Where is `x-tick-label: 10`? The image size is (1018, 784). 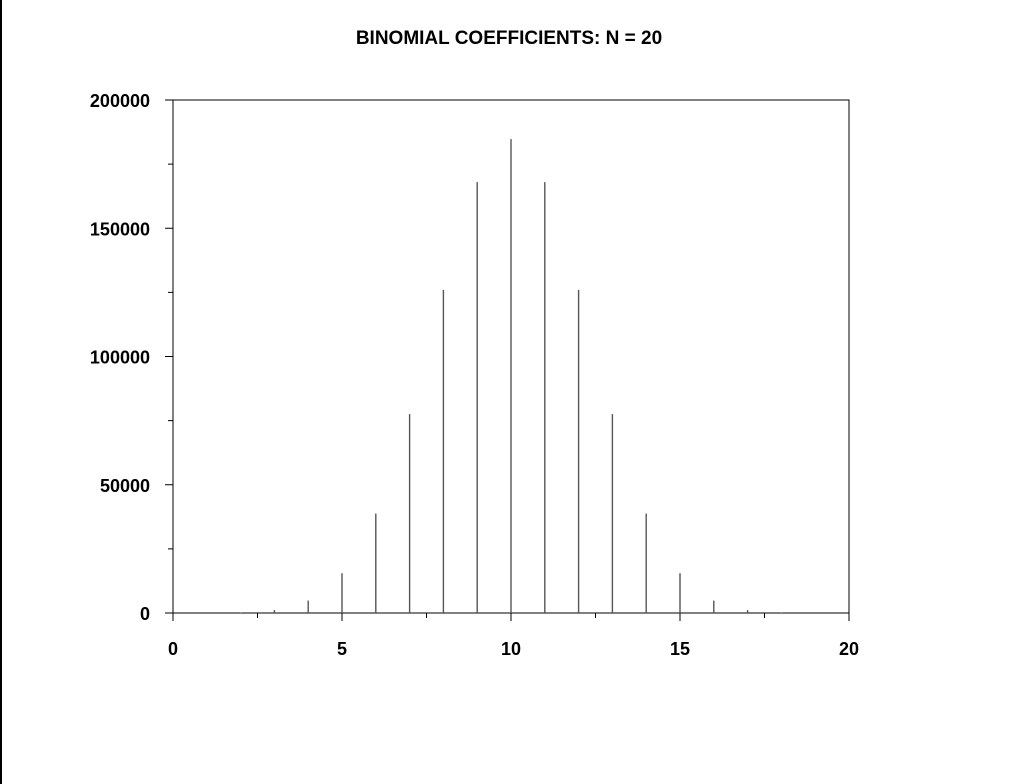
x-tick-label: 10 is located at coordinates (511, 649).